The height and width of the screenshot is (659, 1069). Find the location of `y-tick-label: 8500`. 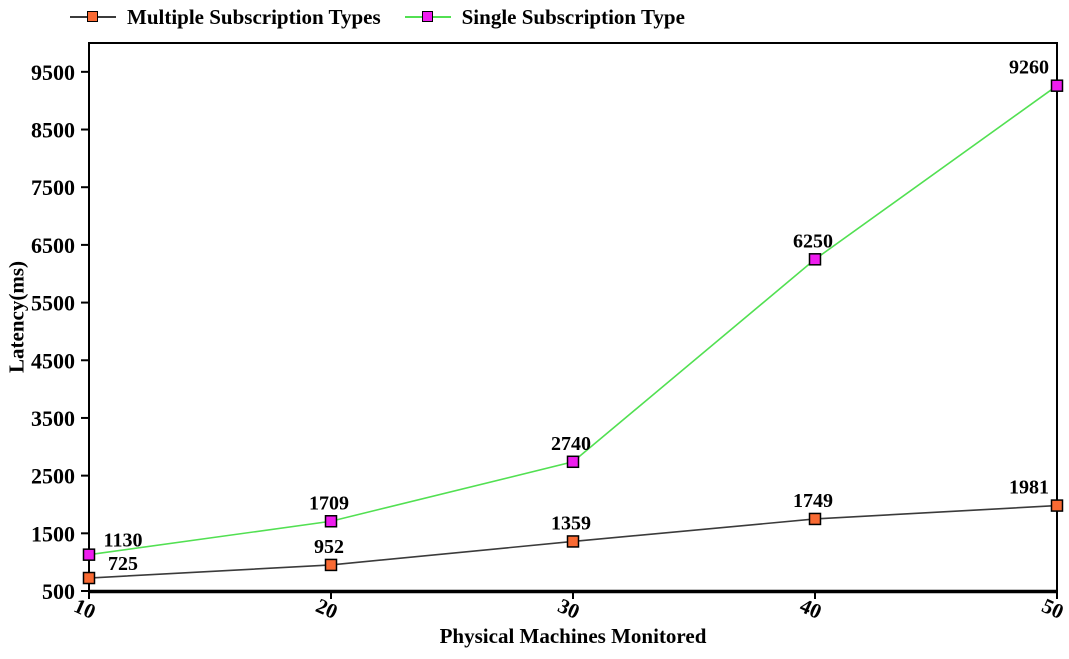

y-tick-label: 8500 is located at coordinates (53, 130).